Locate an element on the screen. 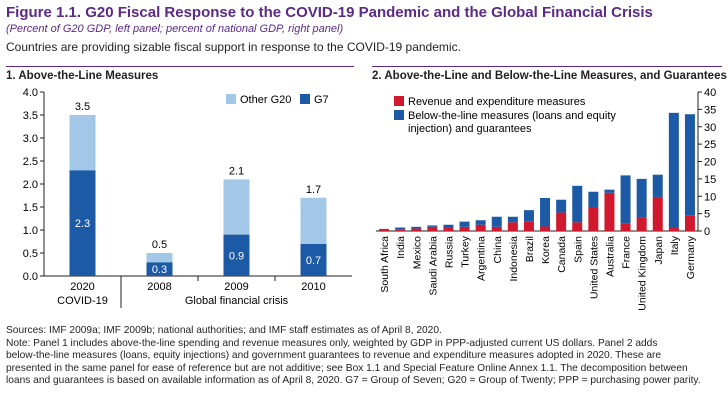 The width and height of the screenshot is (728, 408). x-tick-label: Indonesia is located at coordinates (514, 259).